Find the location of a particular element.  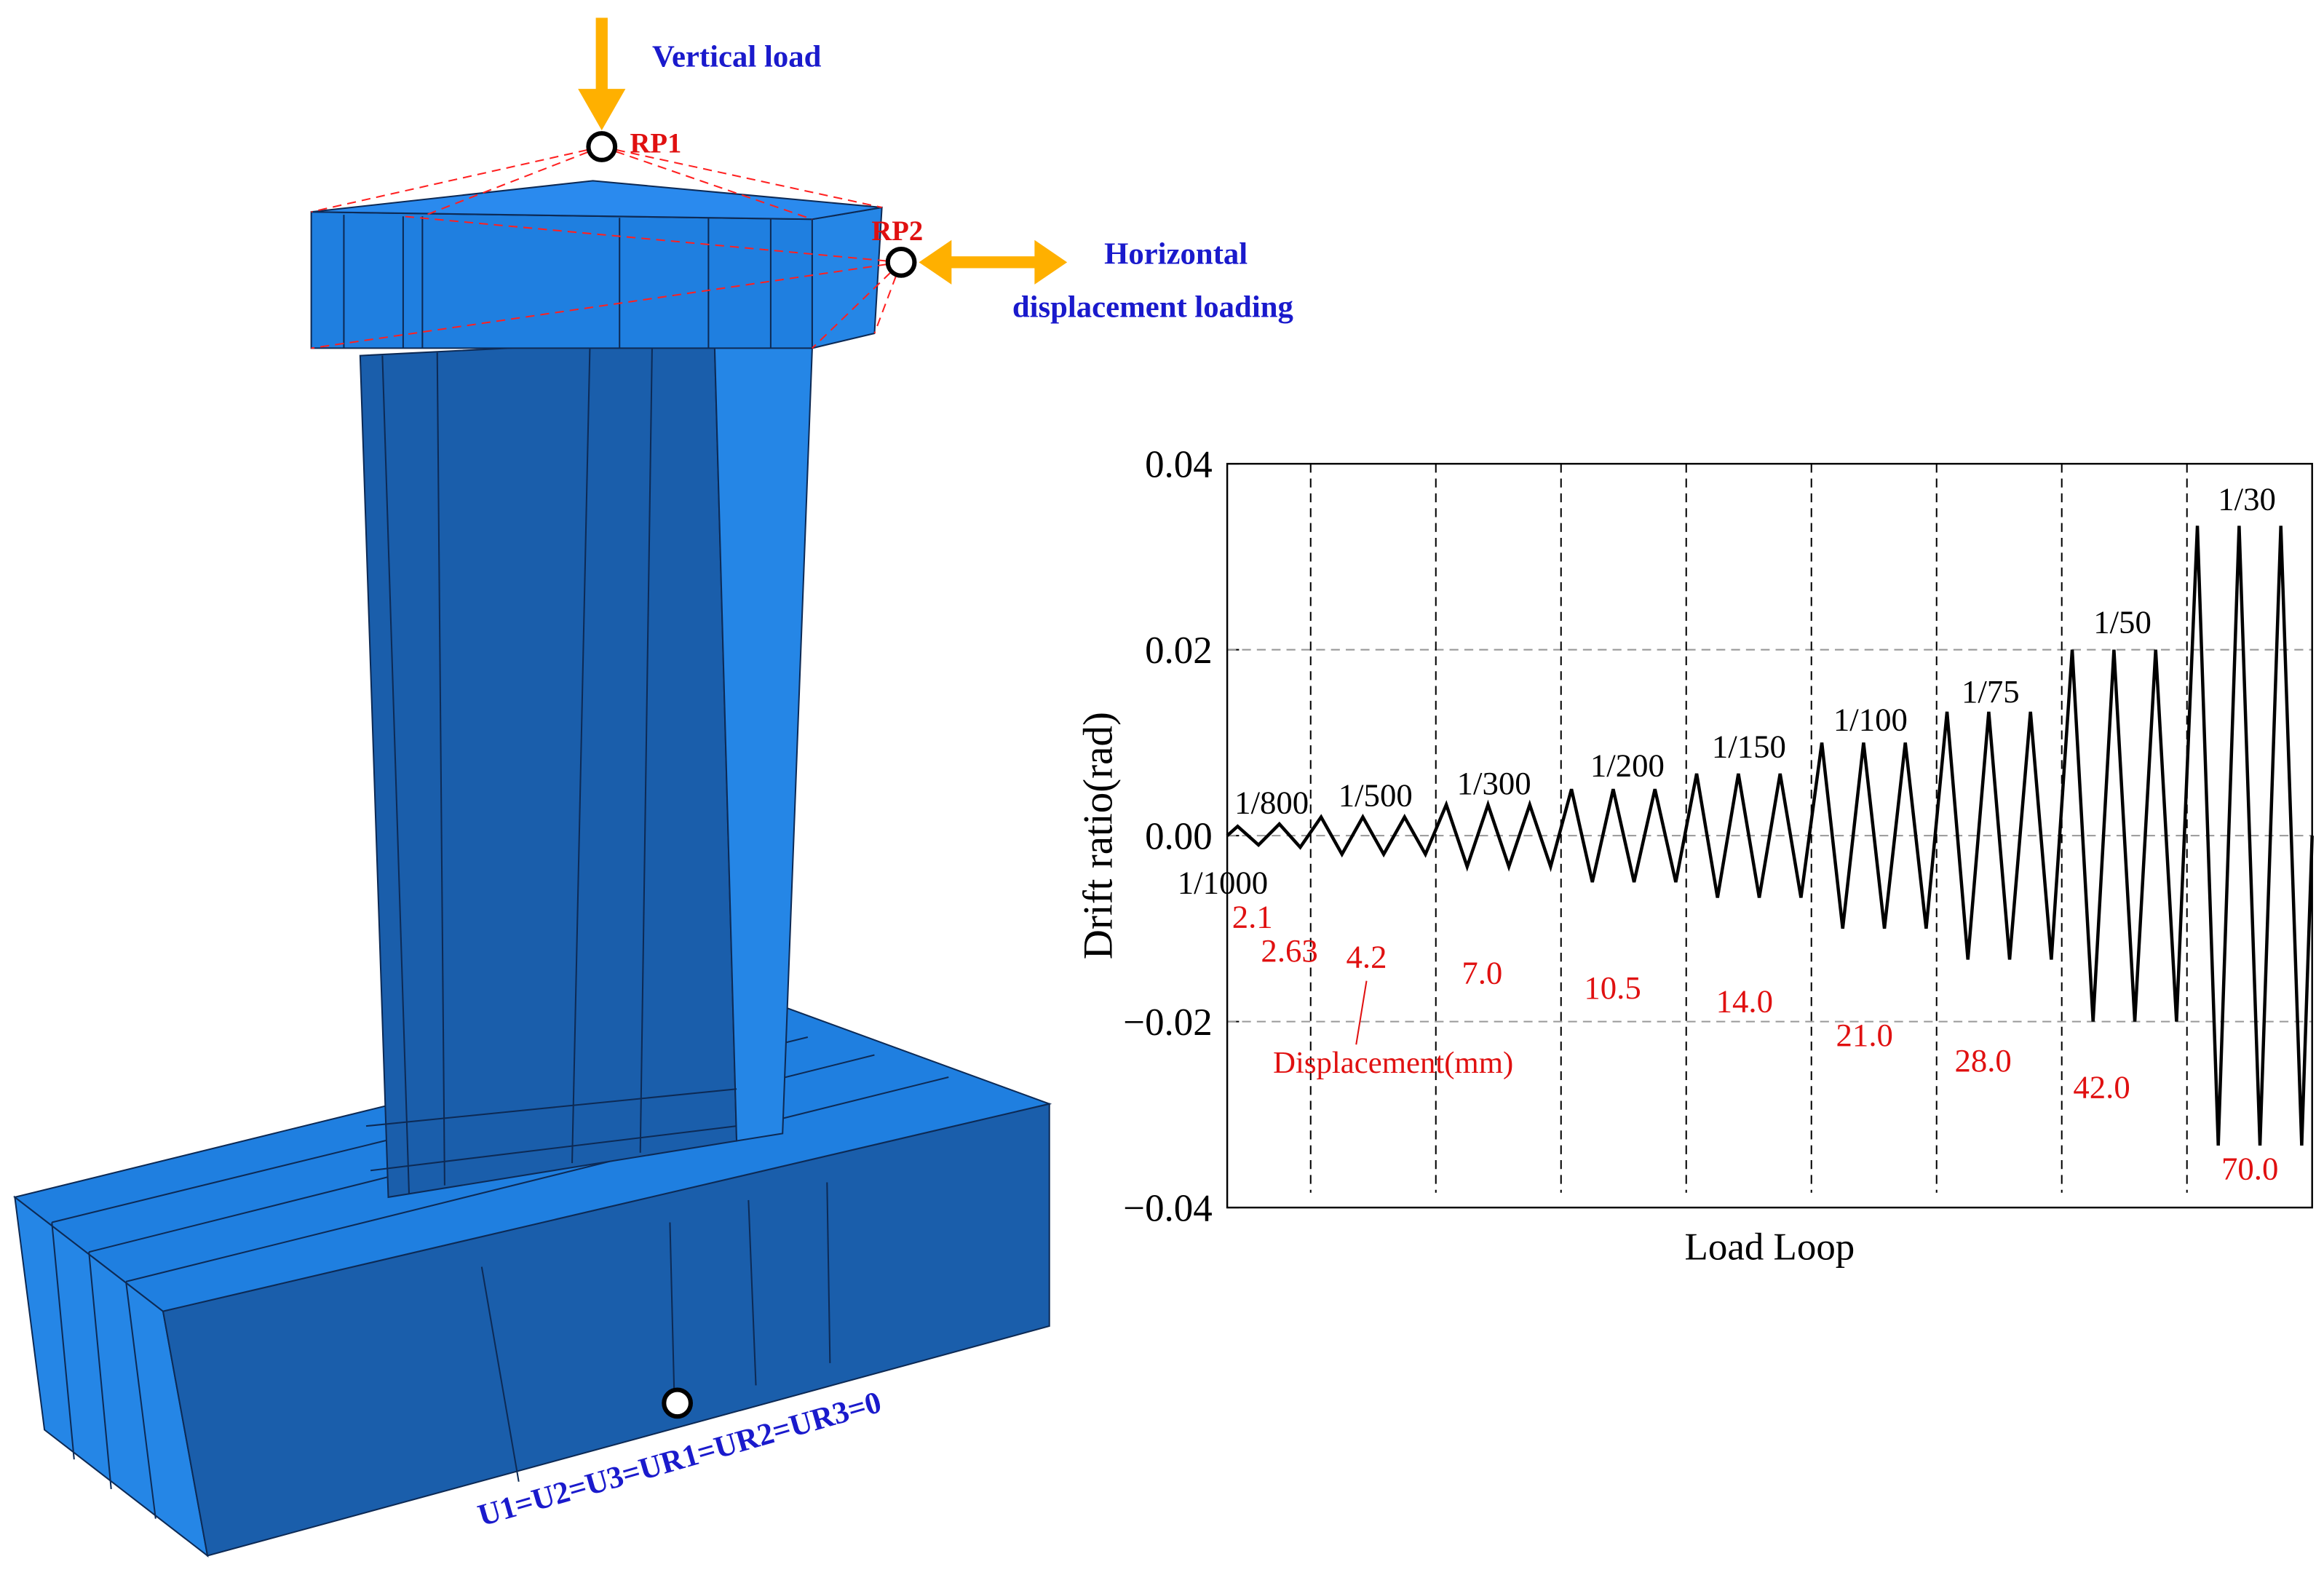

y-tick-label: 0.04 is located at coordinates (1179, 465).